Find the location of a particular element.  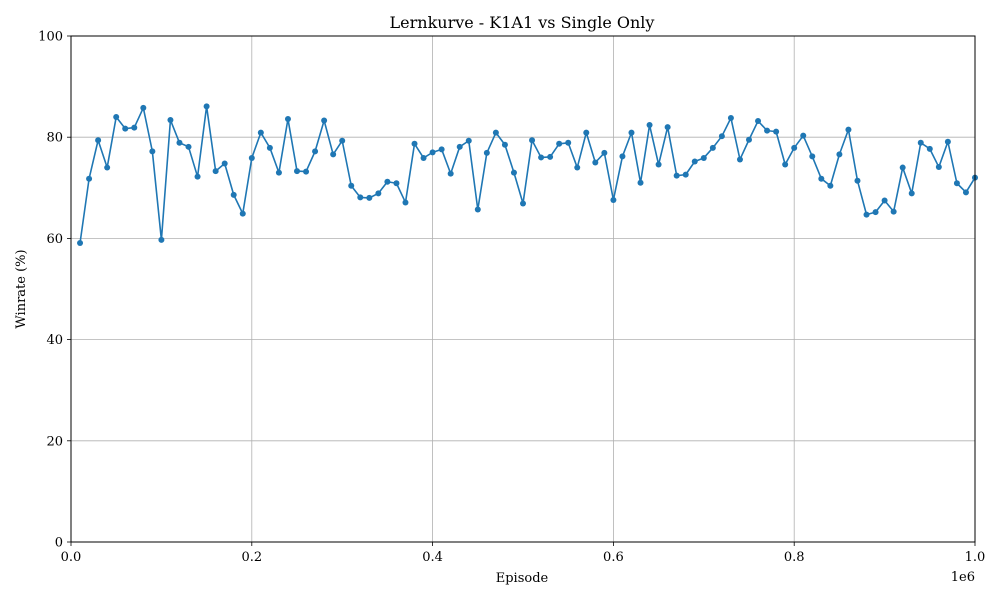

x-tick-label: 1.0 is located at coordinates (975, 557).